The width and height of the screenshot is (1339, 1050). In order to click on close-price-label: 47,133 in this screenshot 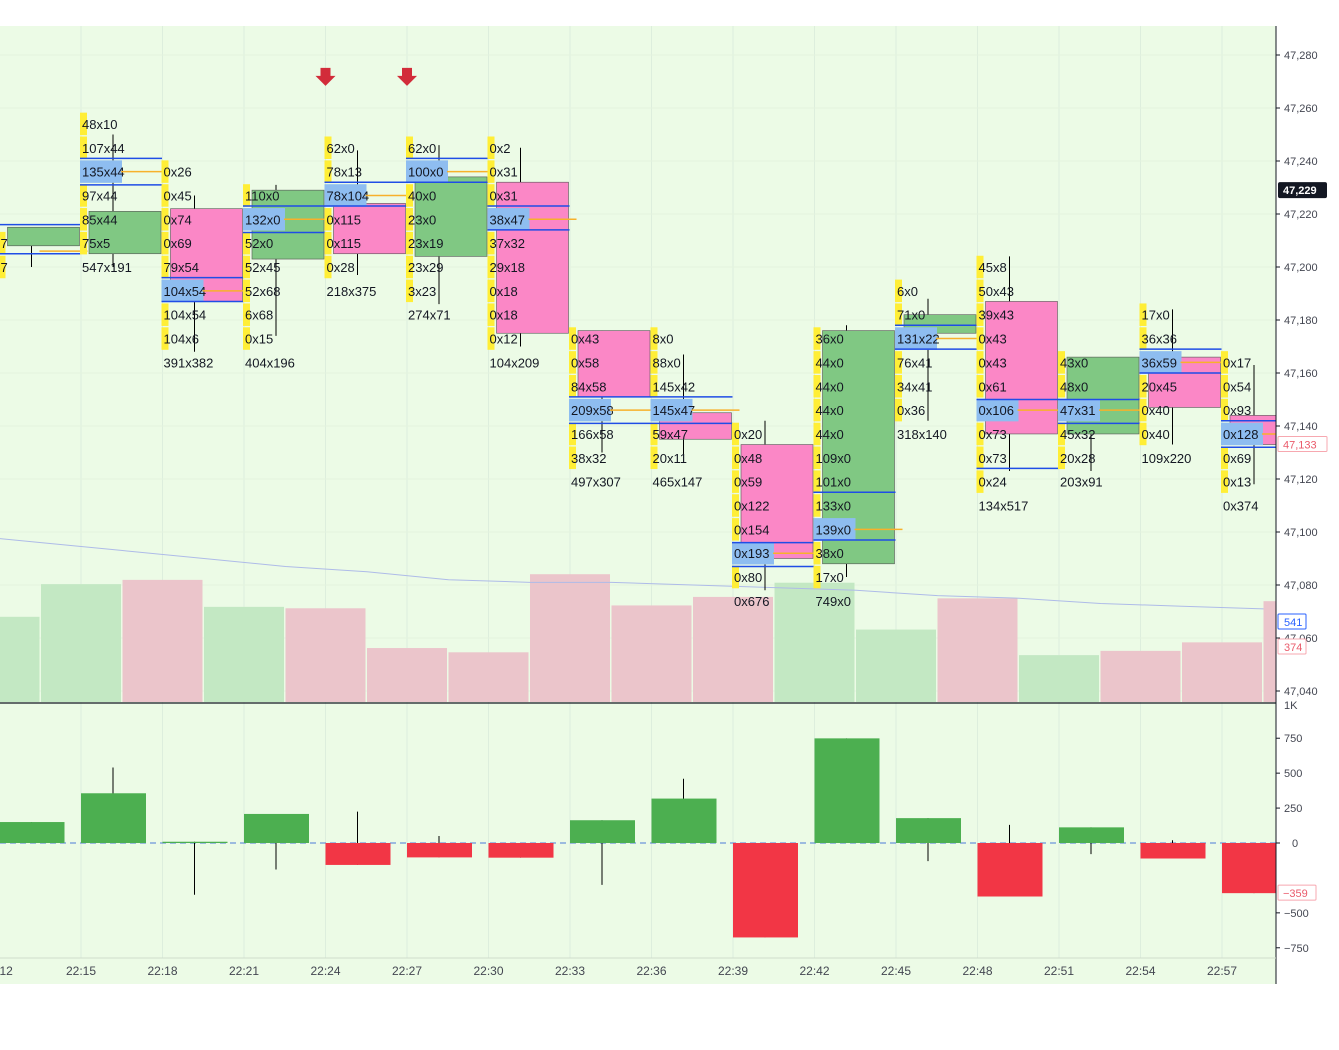, I will do `click(1300, 446)`.